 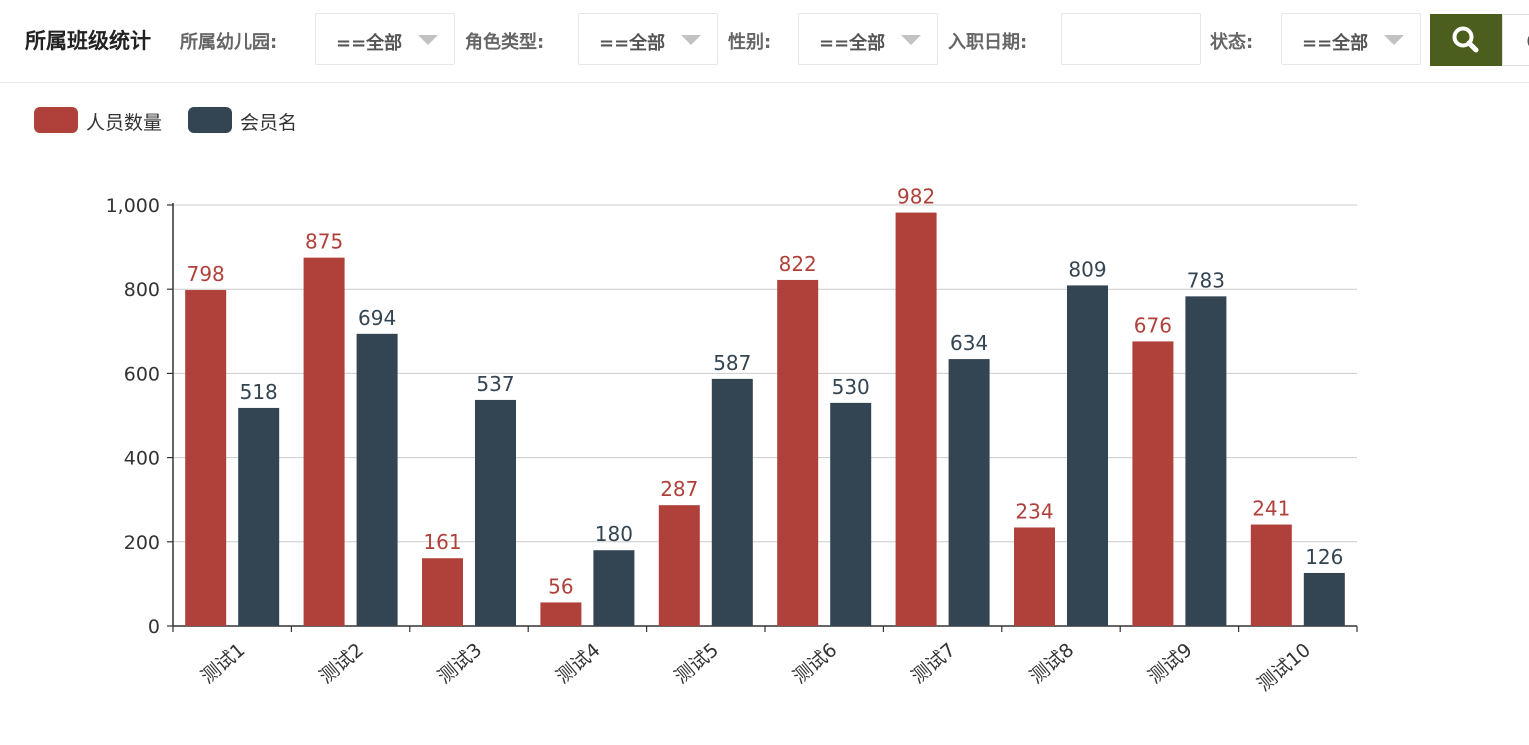 What do you see at coordinates (495, 384) in the screenshot?
I see `data-label: 537` at bounding box center [495, 384].